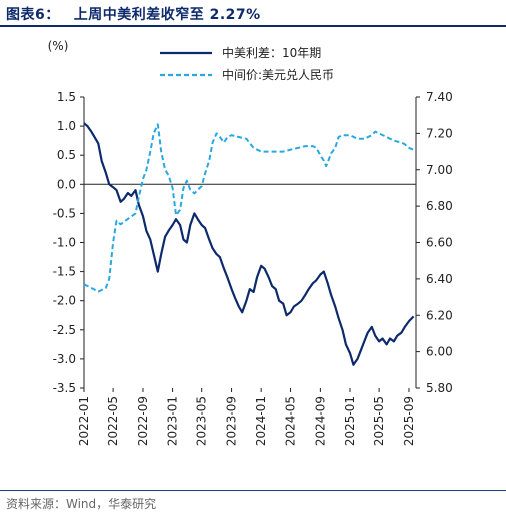  Describe the element at coordinates (439, 279) in the screenshot. I see `right-tick-label: 6.40` at that location.